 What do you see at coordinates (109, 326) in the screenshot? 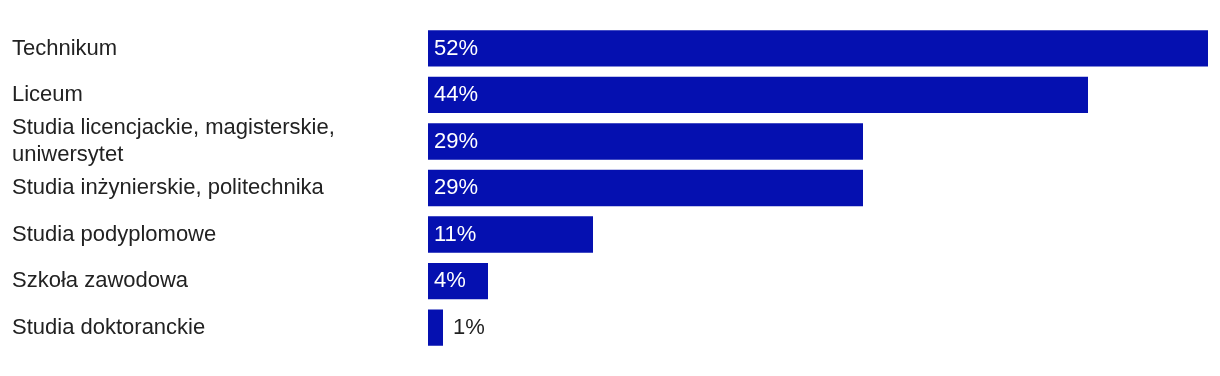
I see `y-tick-label: Studia doktoranckie` at bounding box center [109, 326].